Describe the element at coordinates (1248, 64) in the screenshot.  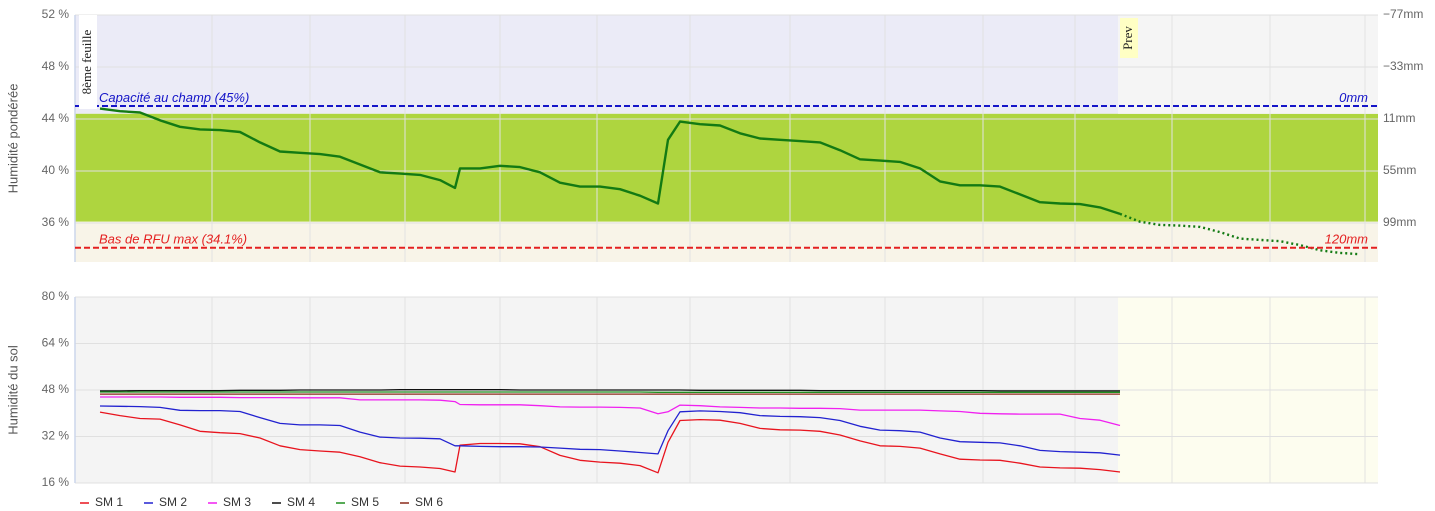
I see `forecast-shade` at that location.